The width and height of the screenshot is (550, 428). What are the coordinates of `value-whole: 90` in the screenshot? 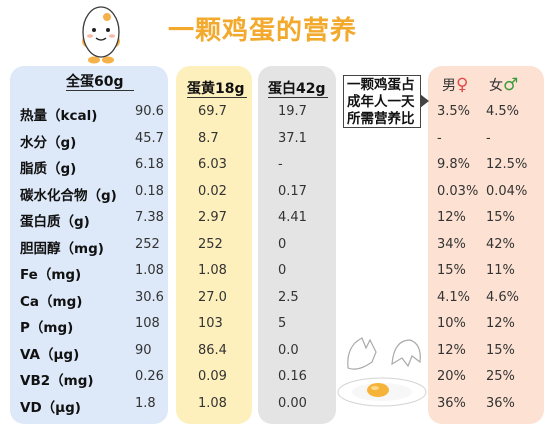 It's located at (143, 350).